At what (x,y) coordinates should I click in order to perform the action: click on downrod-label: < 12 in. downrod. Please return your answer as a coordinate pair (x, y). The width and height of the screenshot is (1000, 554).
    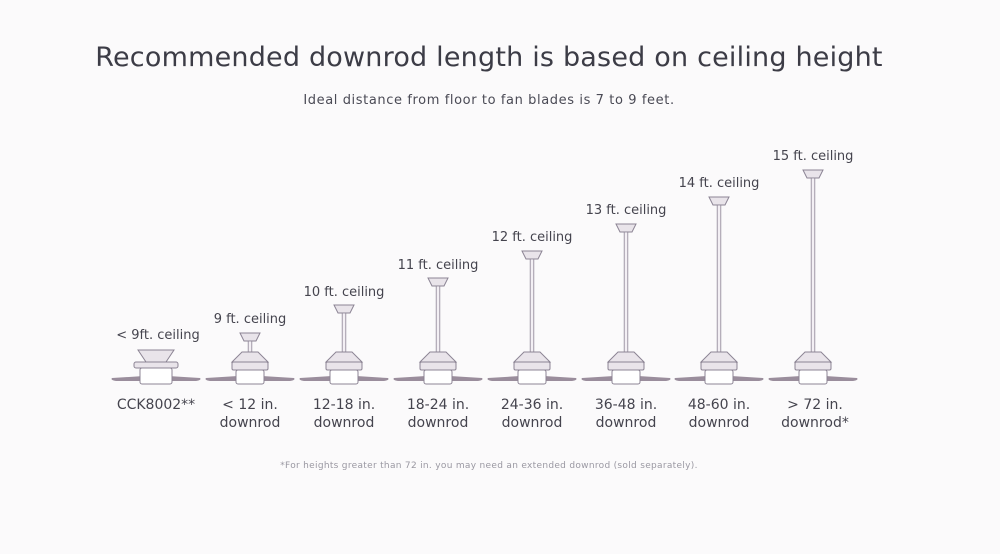
    Looking at the image, I should click on (250, 414).